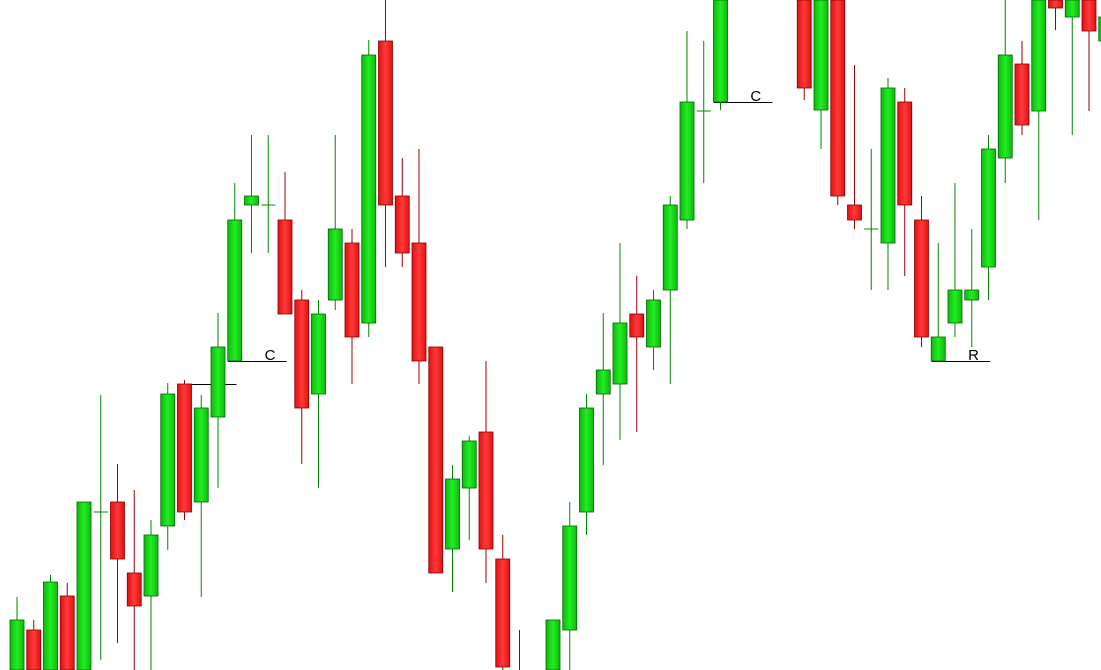 This screenshot has width=1101, height=670. Describe the element at coordinates (973, 355) in the screenshot. I see `level-label: R` at that location.